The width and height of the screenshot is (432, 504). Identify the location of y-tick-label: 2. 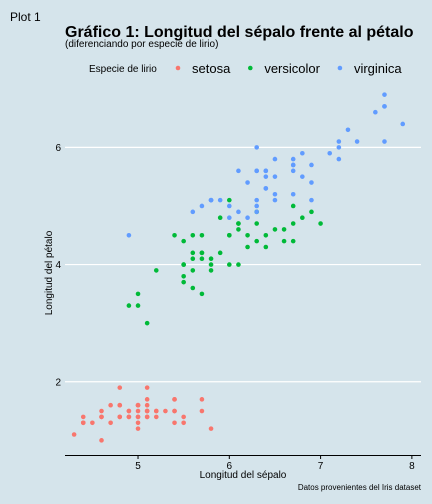
(58, 382).